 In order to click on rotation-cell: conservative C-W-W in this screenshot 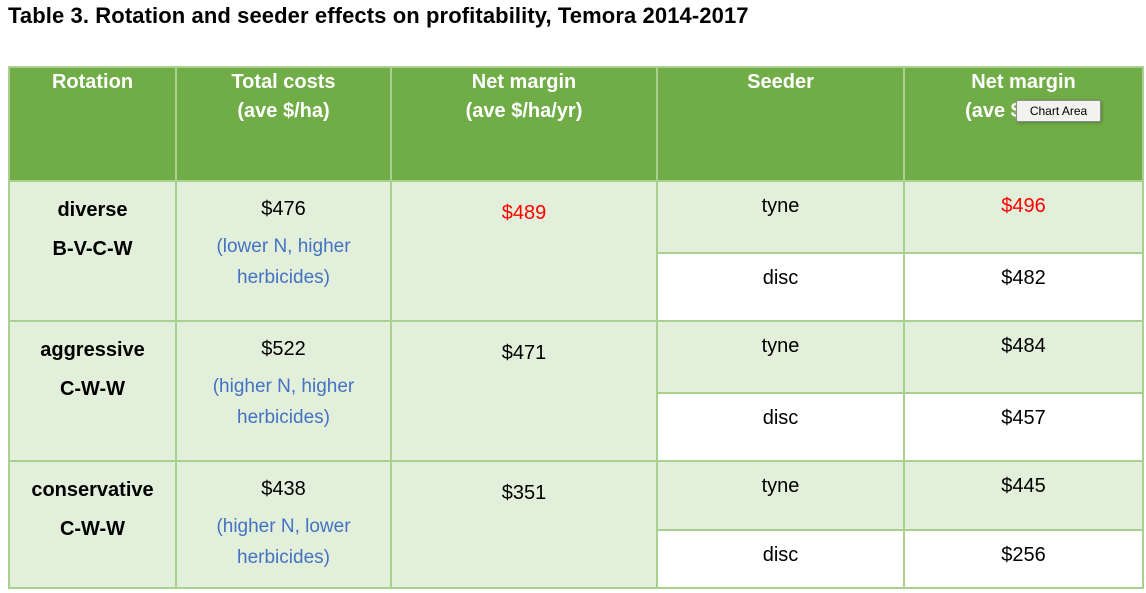, I will do `click(92, 524)`.